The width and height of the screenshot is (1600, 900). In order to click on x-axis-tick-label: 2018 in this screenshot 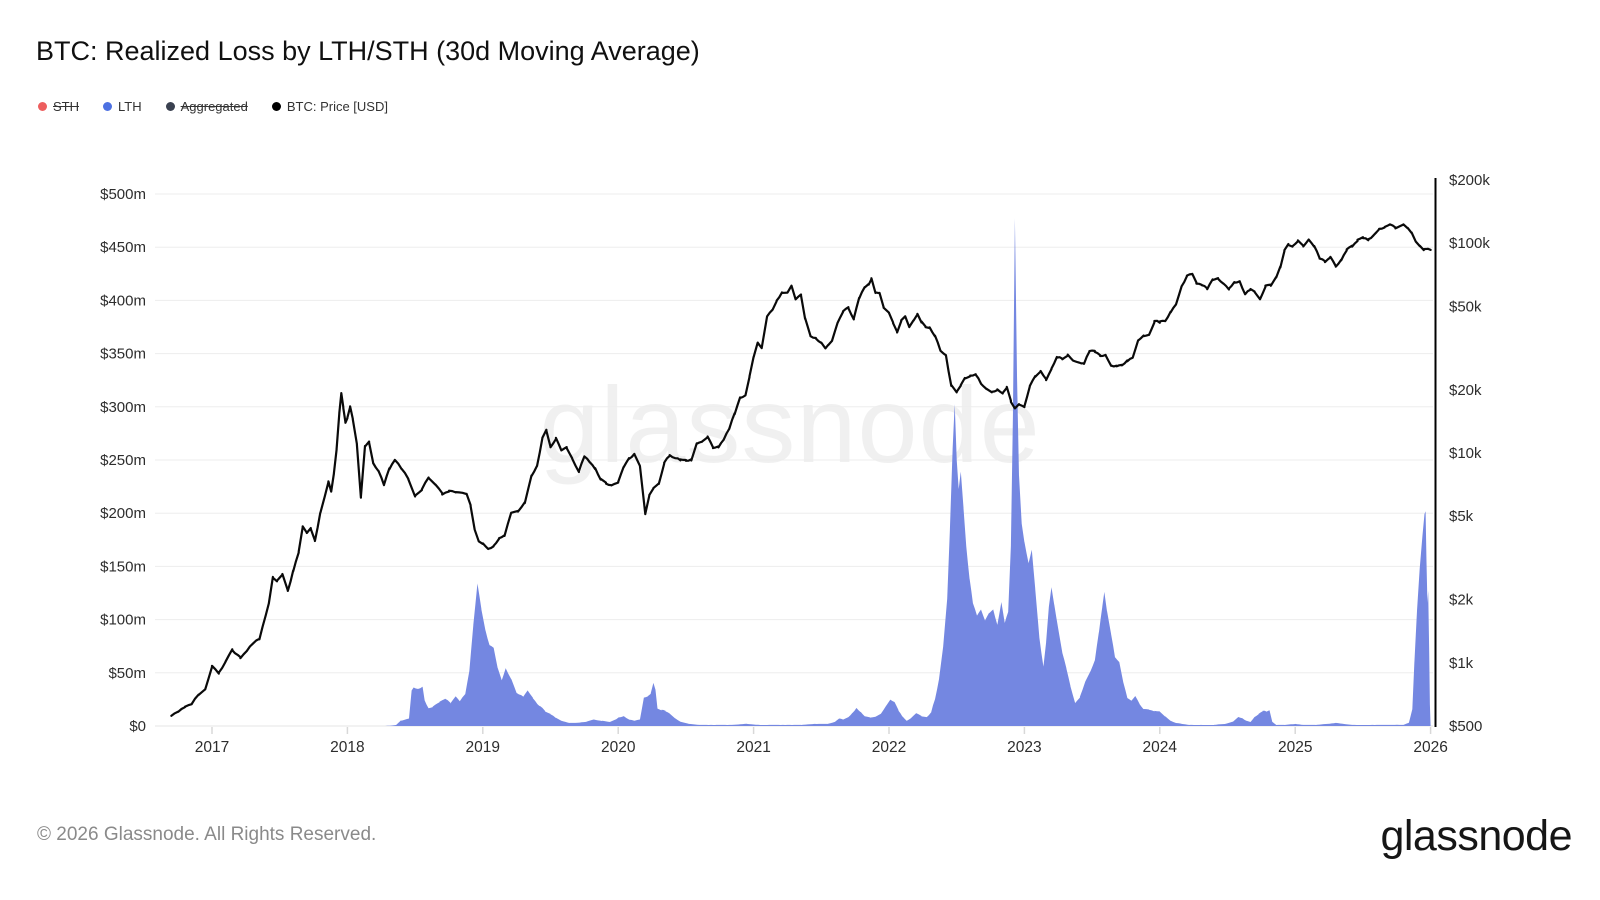, I will do `click(347, 747)`.